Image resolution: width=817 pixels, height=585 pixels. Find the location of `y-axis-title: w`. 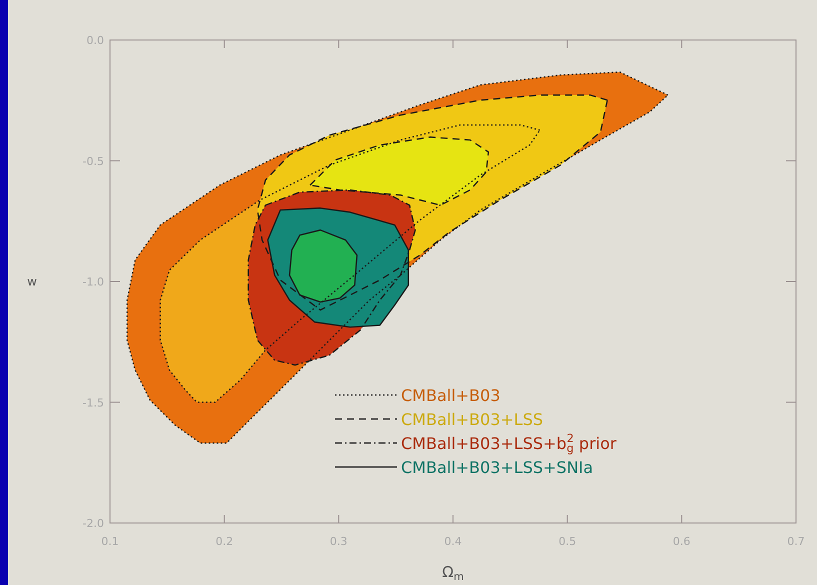

y-axis-title: w is located at coordinates (32, 281).